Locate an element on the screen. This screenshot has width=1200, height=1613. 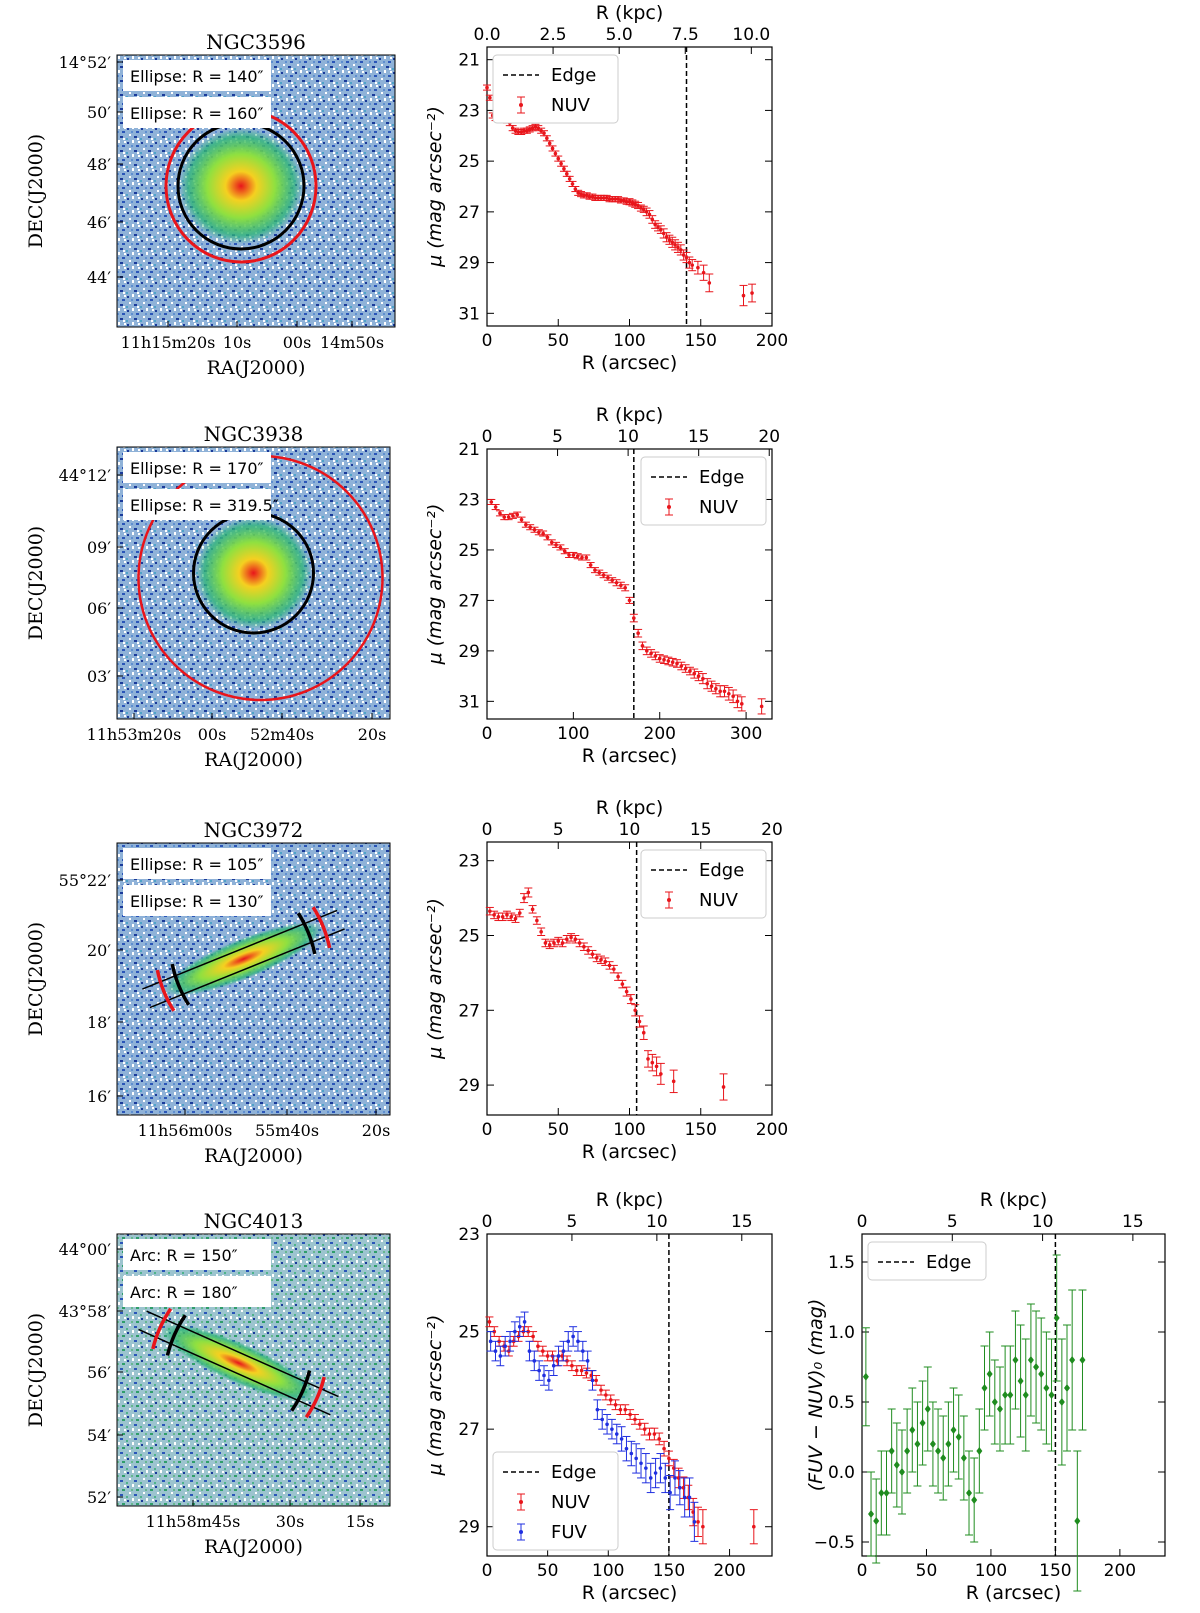
galaxy-name: NGC3972 is located at coordinates (254, 830).